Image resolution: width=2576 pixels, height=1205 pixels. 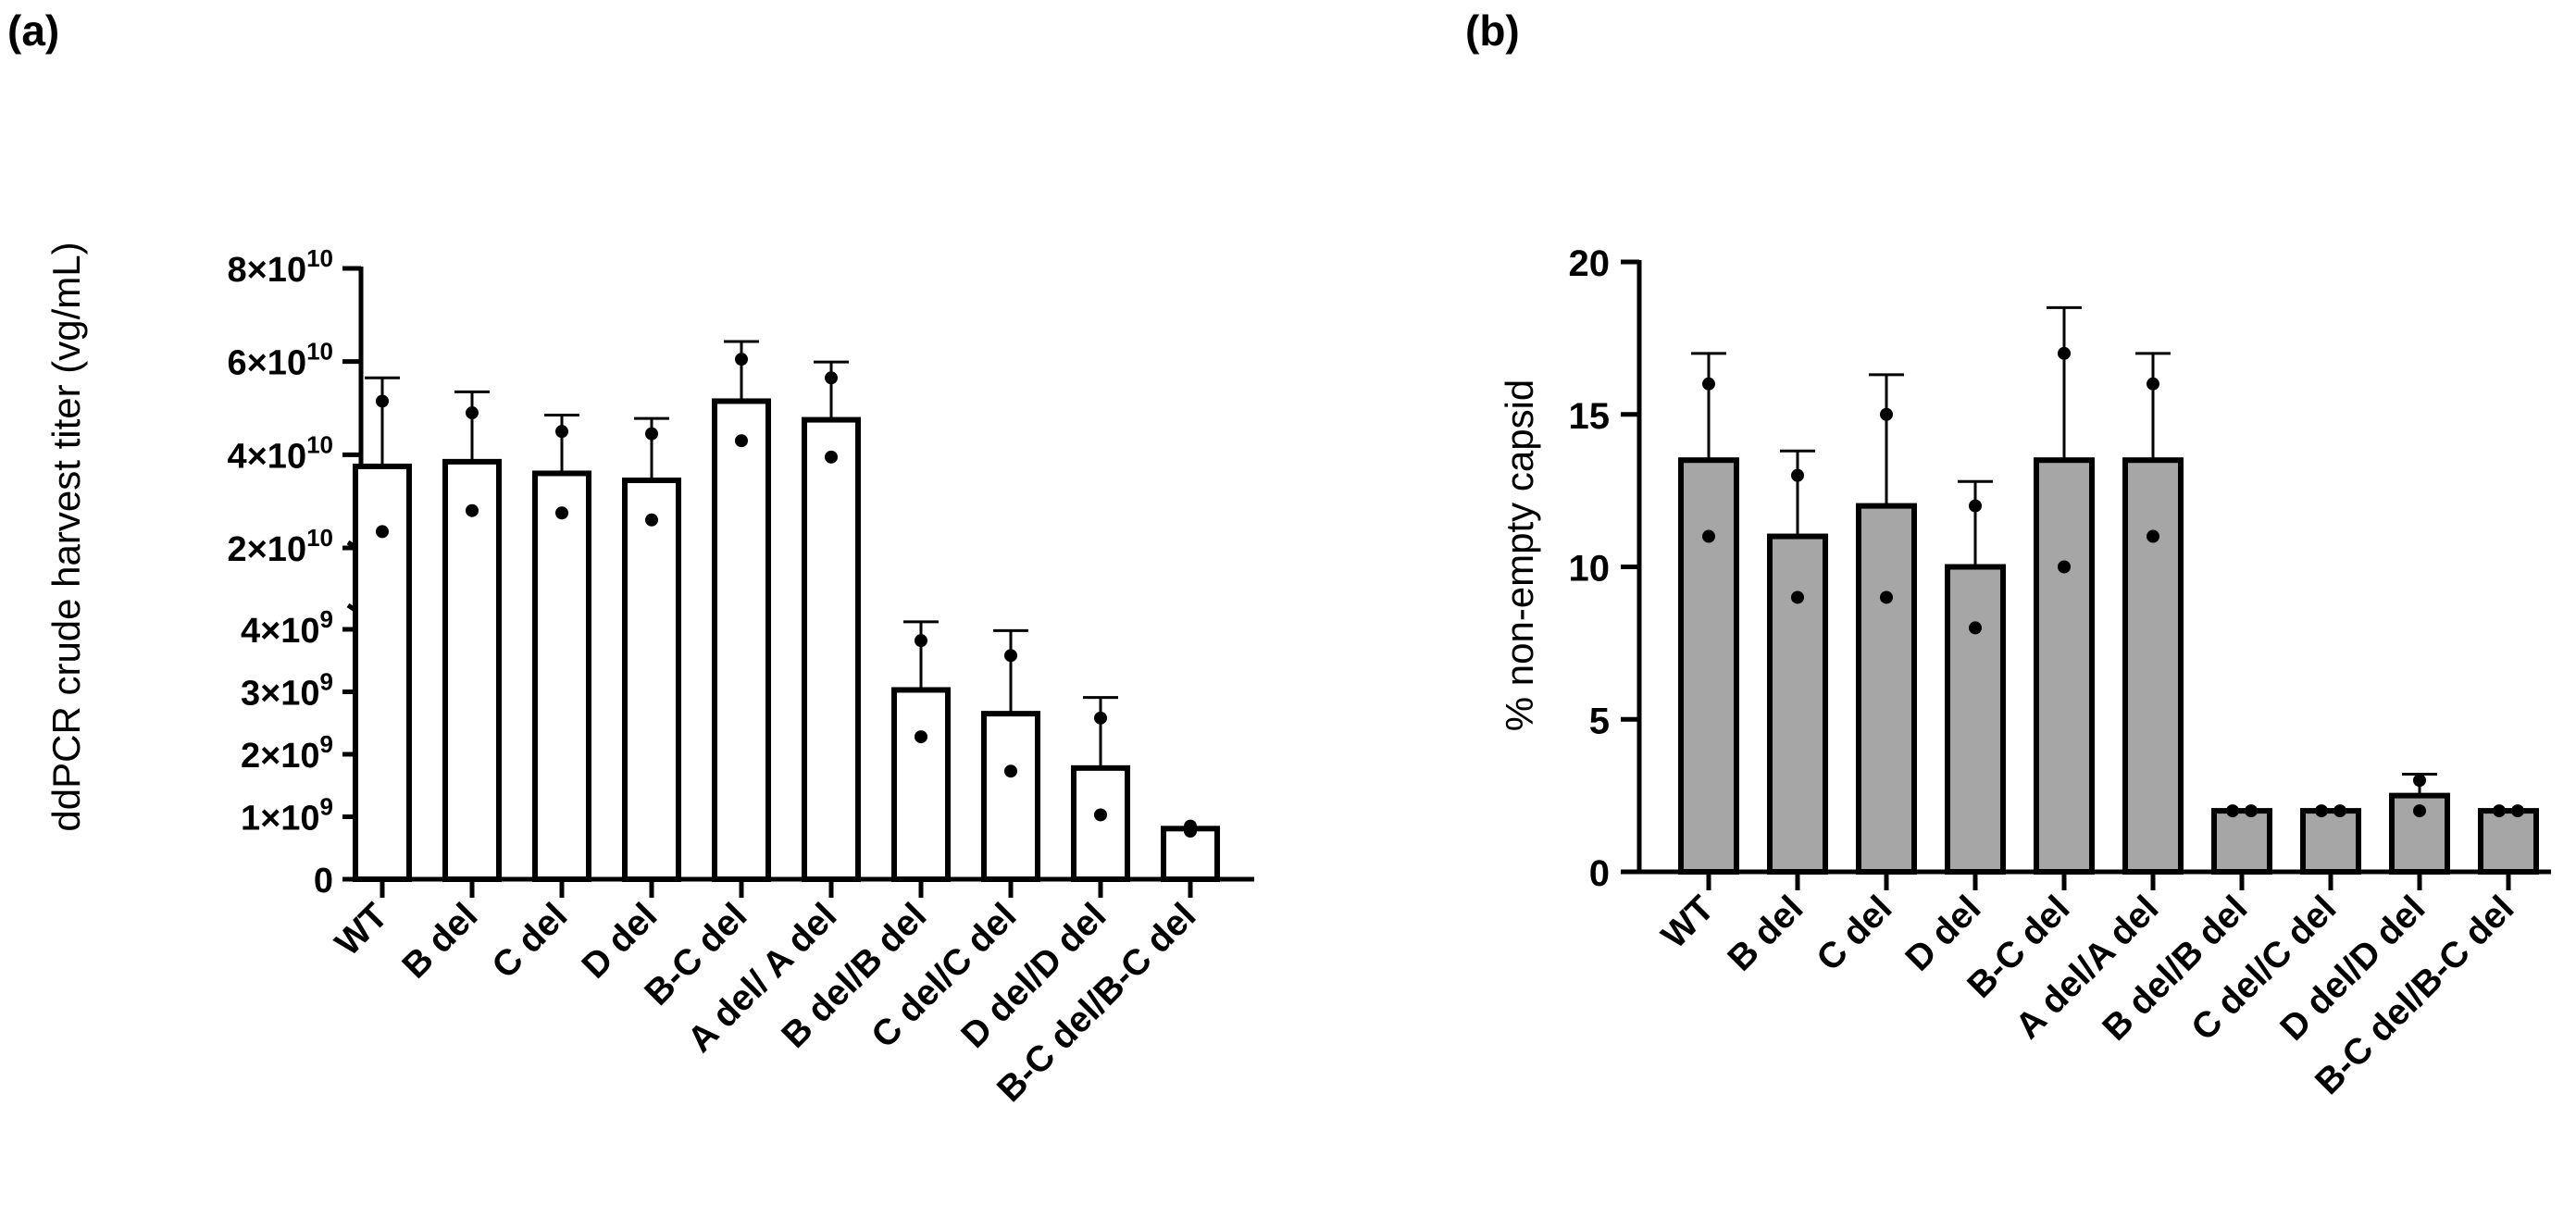 I want to click on y-tick-label: 3×10⁹, so click(x=287, y=691).